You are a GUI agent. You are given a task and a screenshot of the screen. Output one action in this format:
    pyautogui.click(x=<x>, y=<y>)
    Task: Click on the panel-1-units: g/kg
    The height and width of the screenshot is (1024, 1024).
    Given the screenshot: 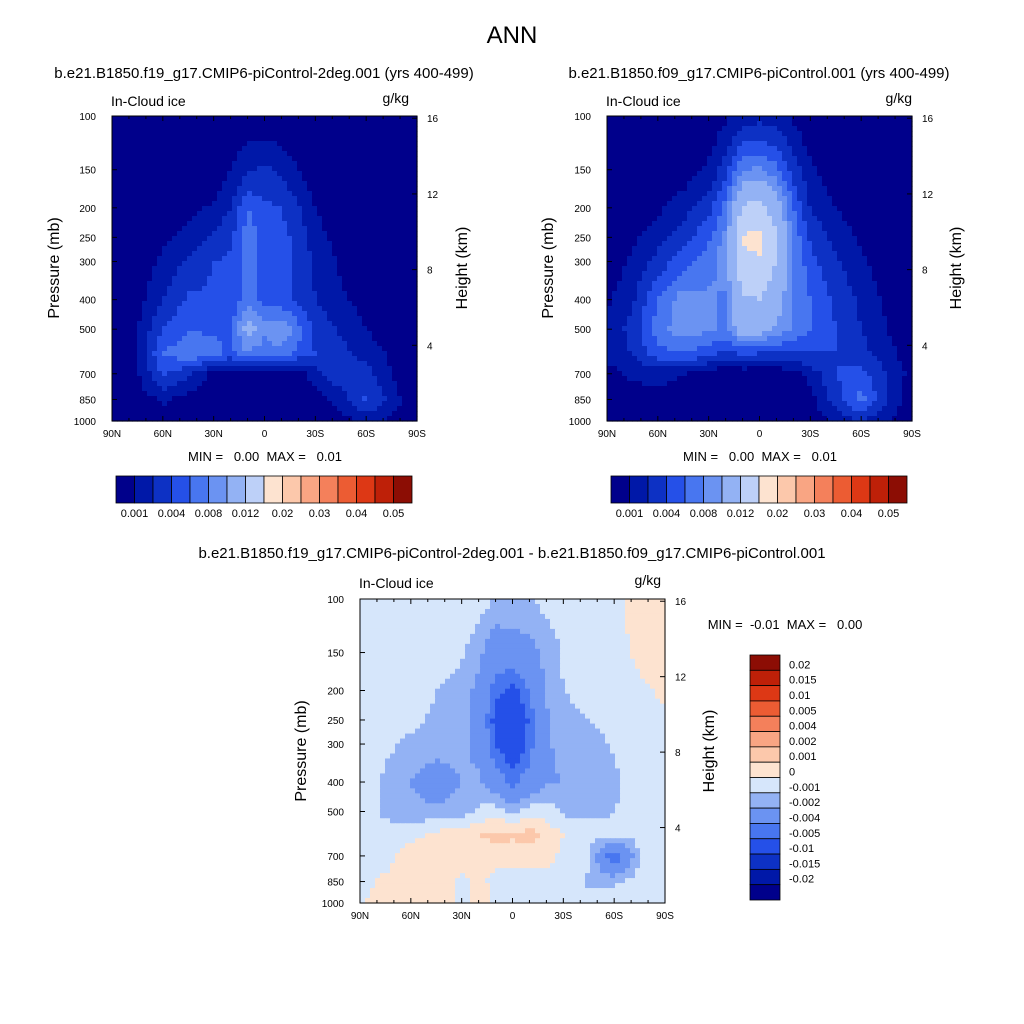 What is the action you would take?
    pyautogui.click(x=396, y=98)
    